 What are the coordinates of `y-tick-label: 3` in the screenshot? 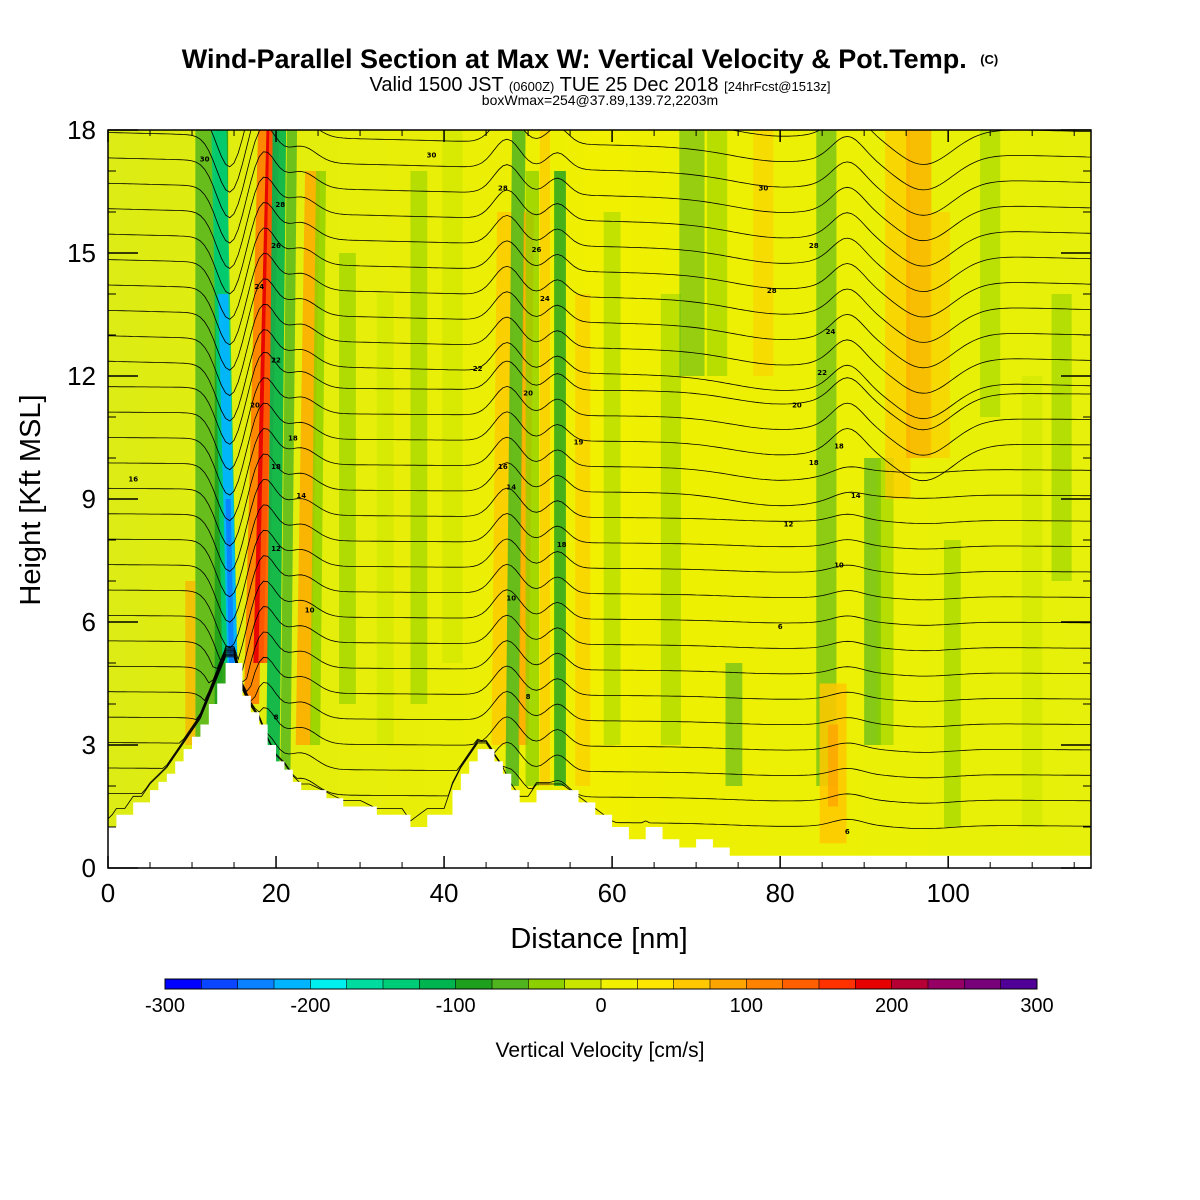 It's located at (89, 745).